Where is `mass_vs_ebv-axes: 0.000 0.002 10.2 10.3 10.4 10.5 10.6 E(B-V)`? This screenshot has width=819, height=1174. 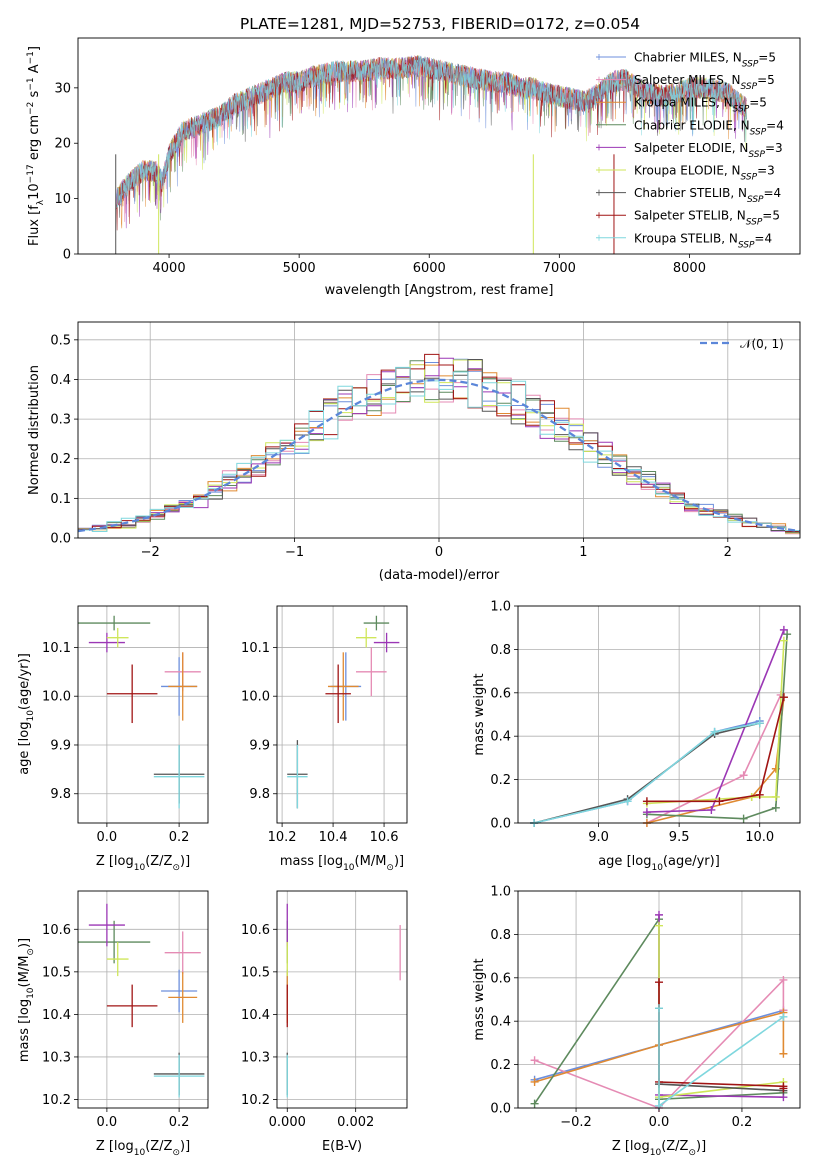
mass_vs_ebv-axes: 0.000 0.002 10.2 10.3 10.4 10.5 10.6 E(B-V) is located at coordinates (324, 1022).